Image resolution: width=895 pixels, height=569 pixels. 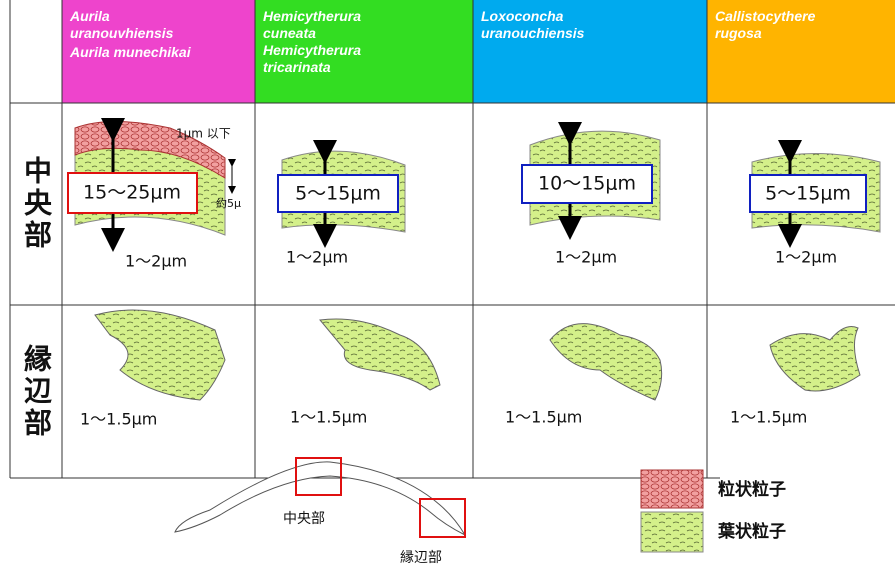 What do you see at coordinates (130, 52) in the screenshot?
I see `species-name: Aurila munechikai` at bounding box center [130, 52].